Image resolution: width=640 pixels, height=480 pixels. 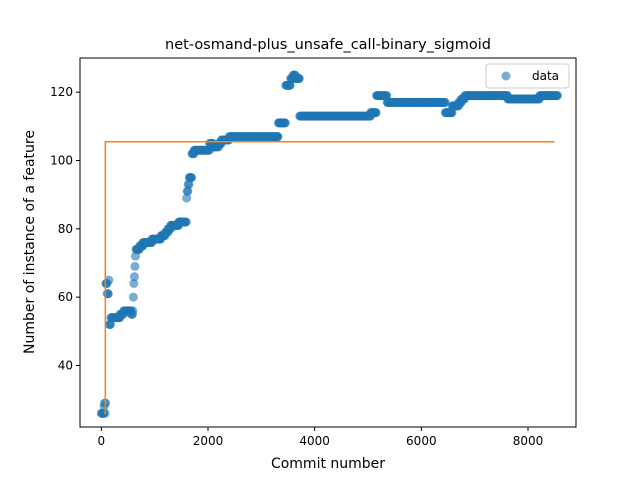 I want to click on x-tick-label-3: 6000, so click(x=421, y=441).